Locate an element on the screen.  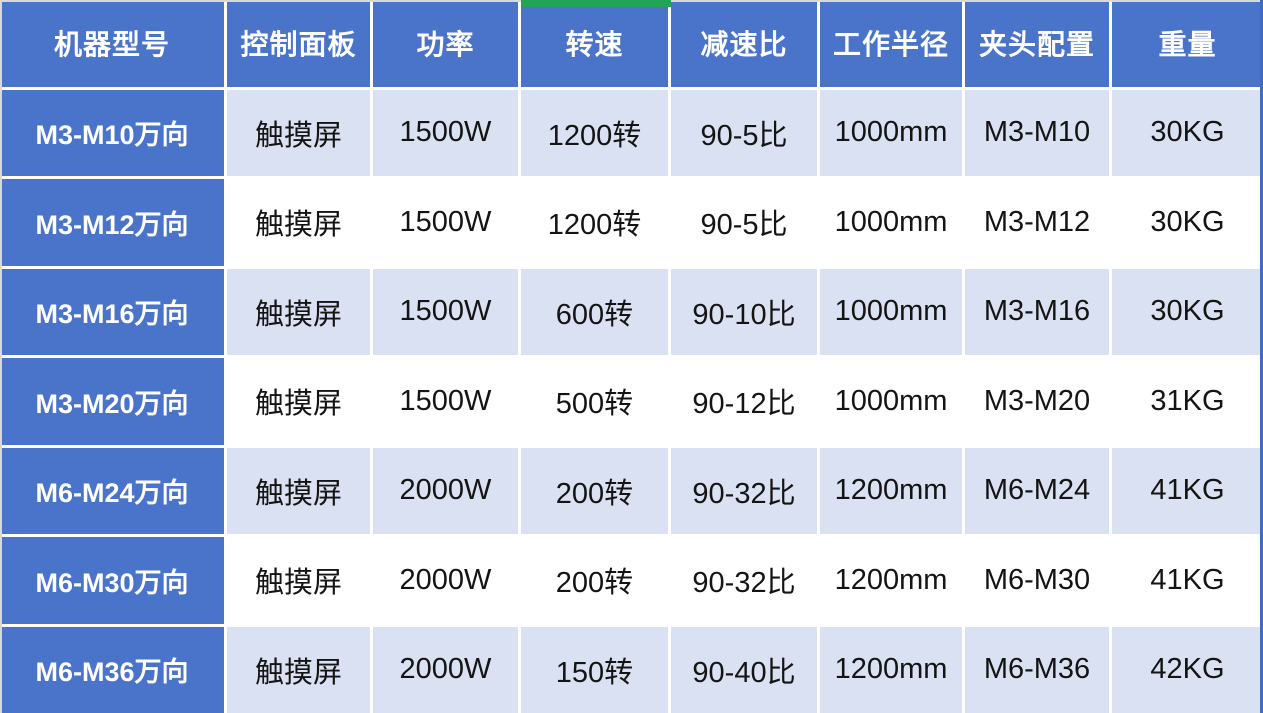
ratio-cell: 90-12比 is located at coordinates (744, 401).